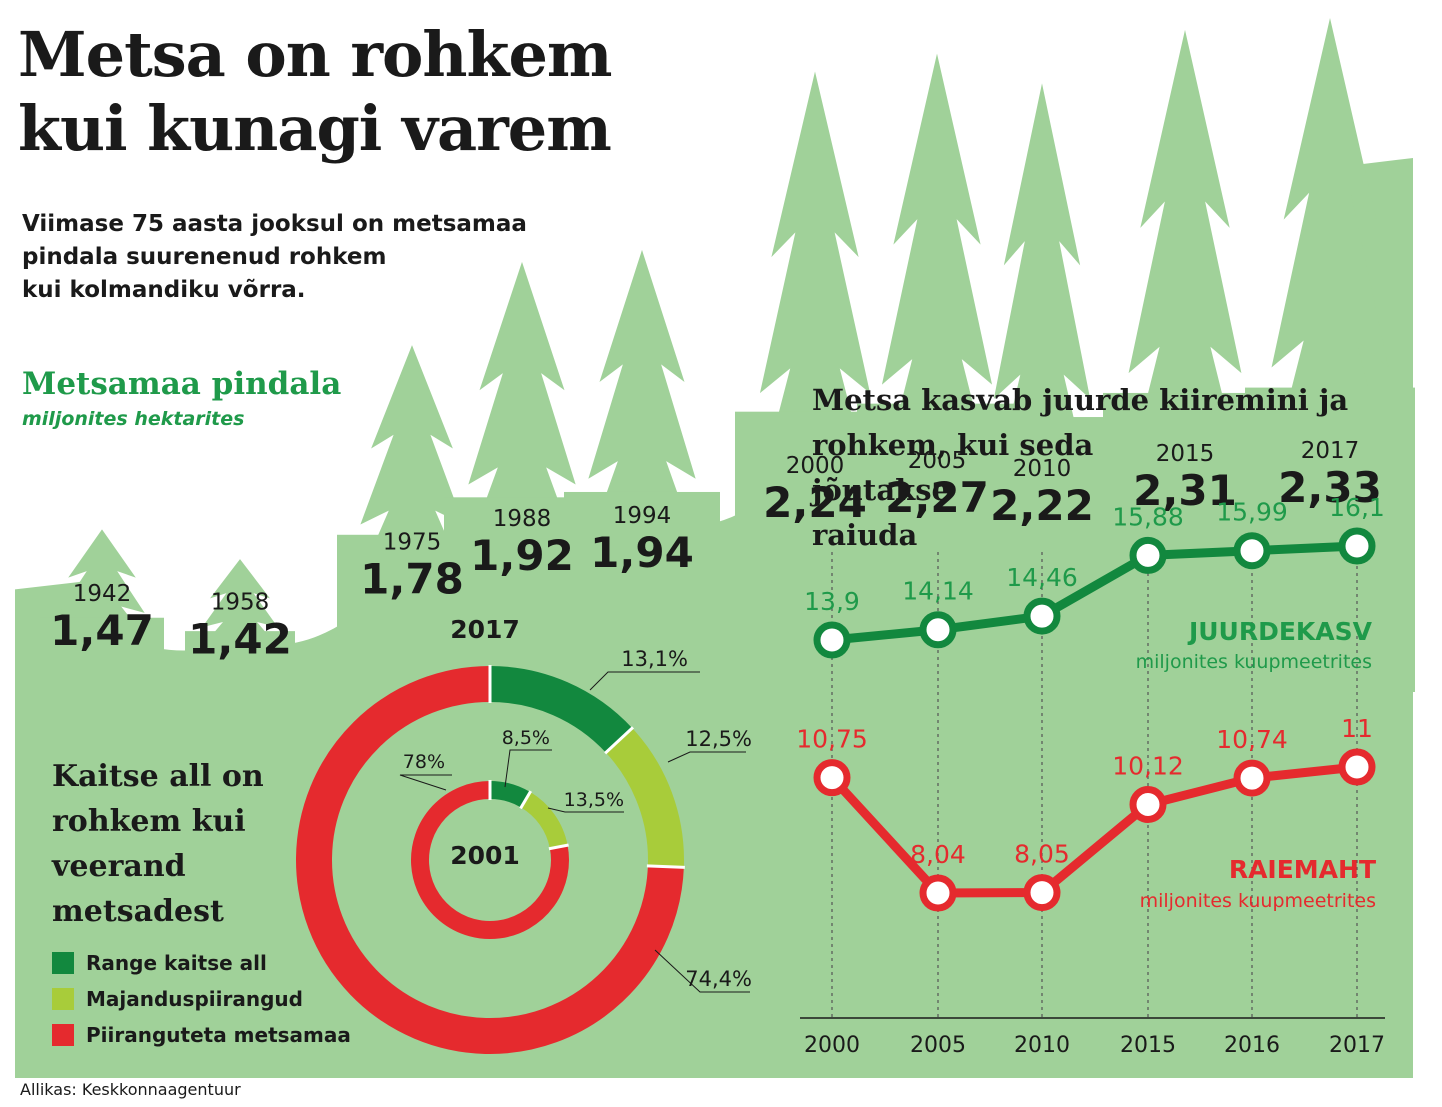  What do you see at coordinates (642, 516) in the screenshot?
I see `tree-year-label: 1994` at bounding box center [642, 516].